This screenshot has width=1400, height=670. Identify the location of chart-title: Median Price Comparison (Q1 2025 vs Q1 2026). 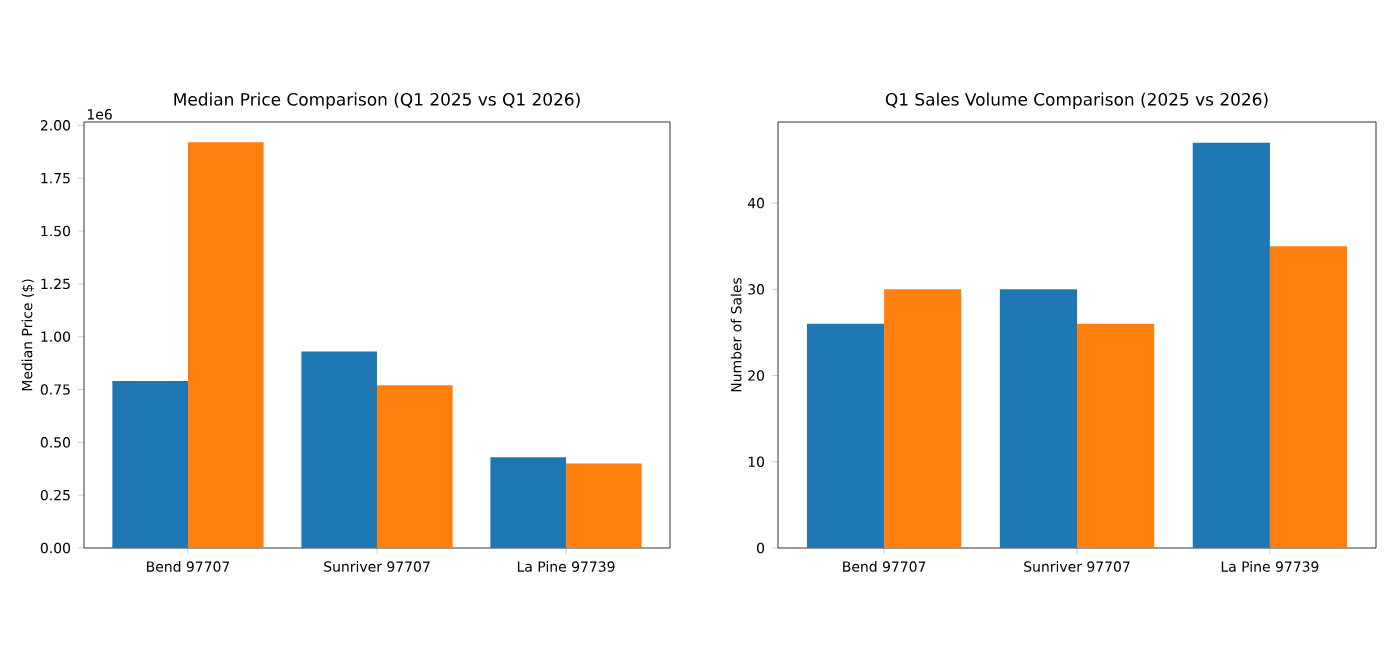
(377, 101).